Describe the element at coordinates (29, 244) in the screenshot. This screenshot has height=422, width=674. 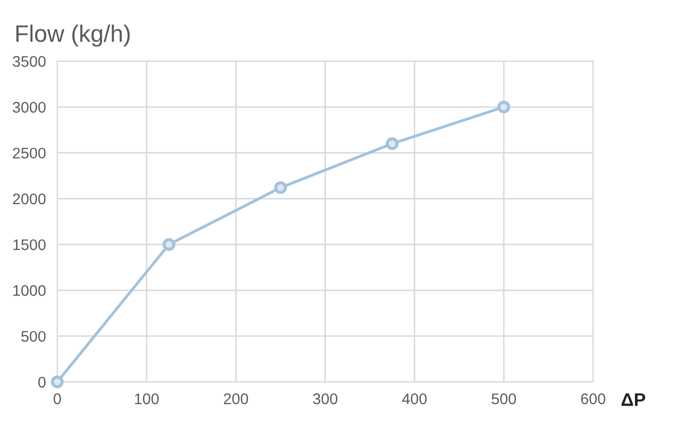
I see `y-tick-label: 1500` at that location.